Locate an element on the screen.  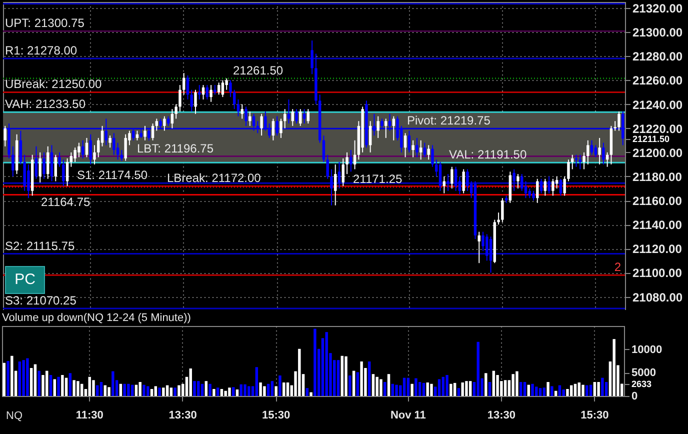
y-tick-label: 10000 is located at coordinates (647, 350).